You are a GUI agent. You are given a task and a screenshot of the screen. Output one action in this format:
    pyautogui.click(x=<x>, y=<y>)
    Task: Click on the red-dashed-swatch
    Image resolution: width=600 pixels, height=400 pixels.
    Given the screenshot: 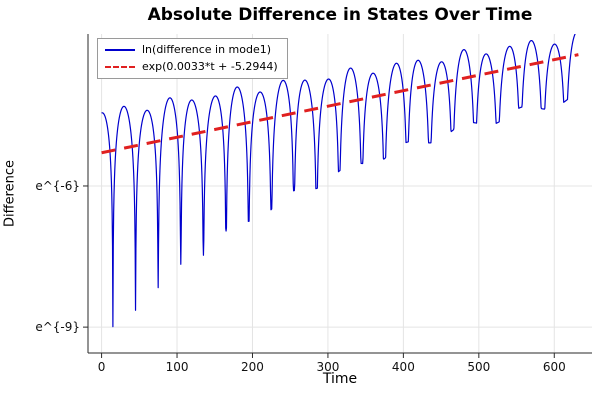 What is the action you would take?
    pyautogui.click(x=120, y=66)
    